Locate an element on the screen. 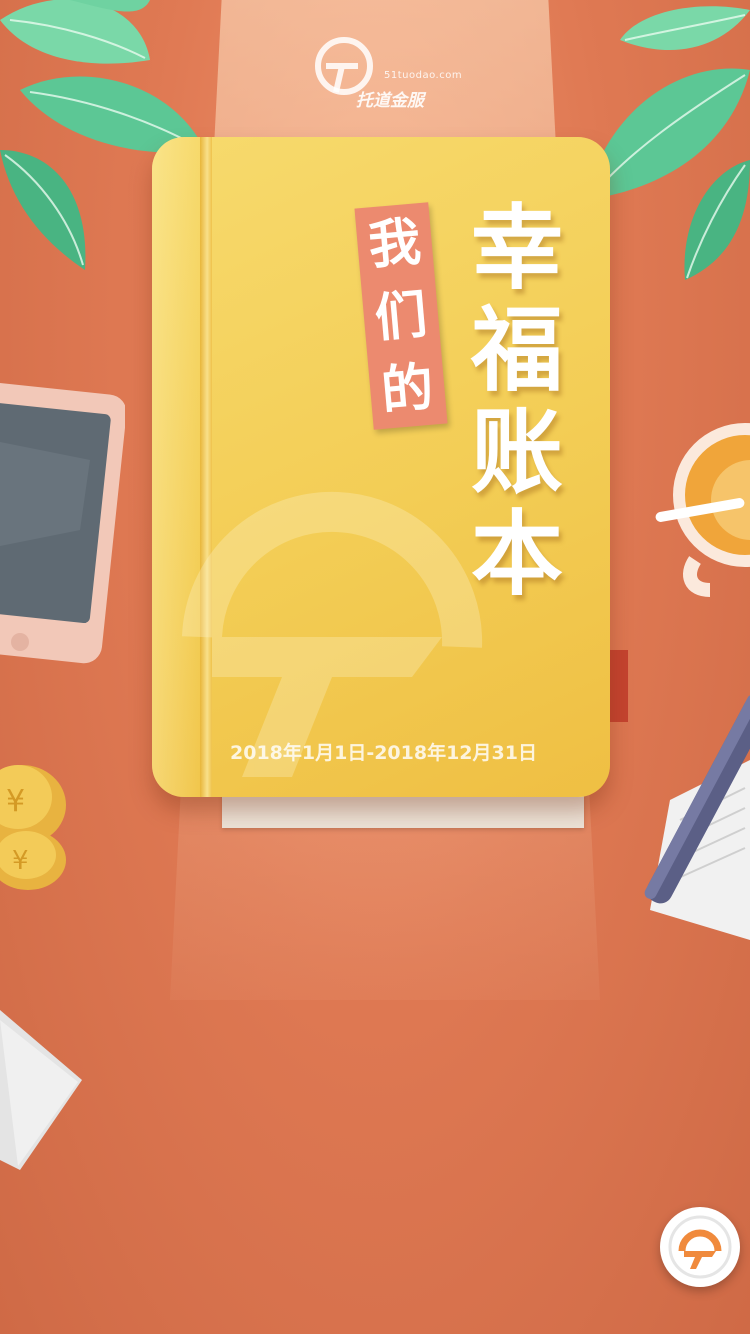 This screenshot has height=1334, width=750. pen-decoration is located at coordinates (697, 817).